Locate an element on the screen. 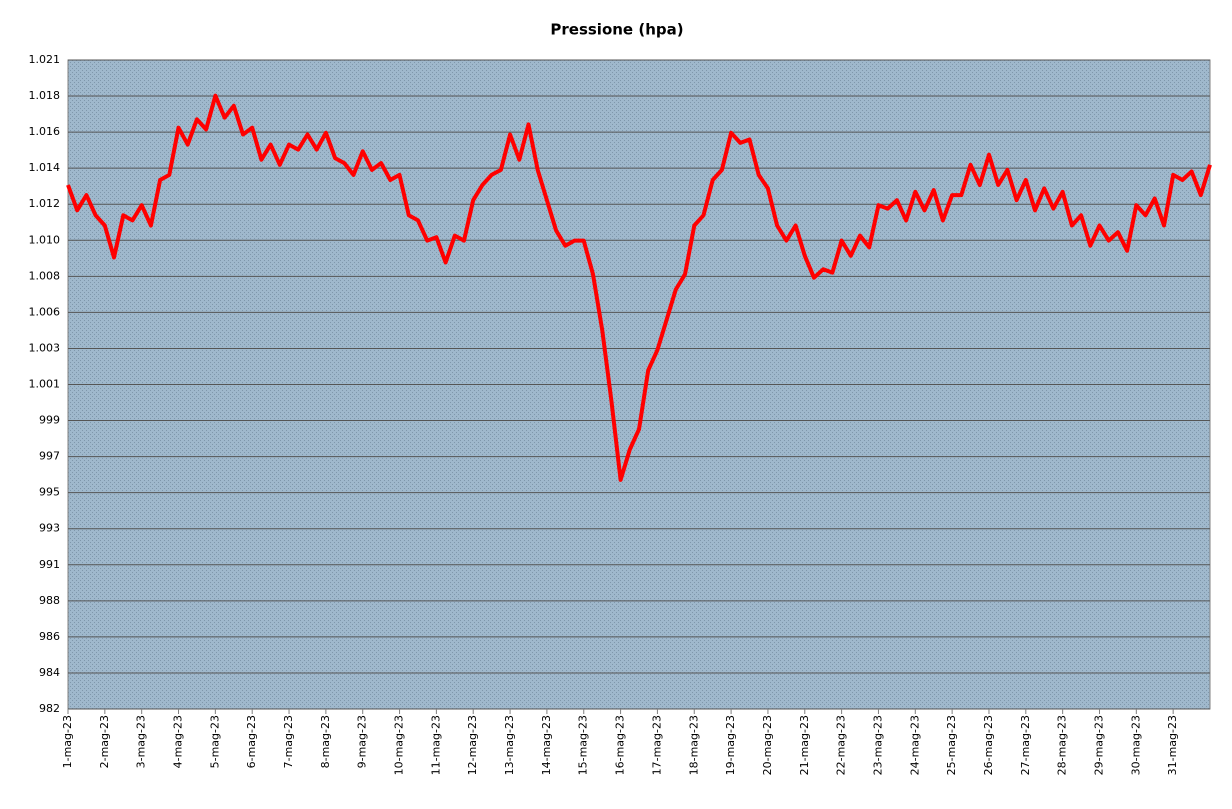  x-tick-label: 22-mag-23 is located at coordinates (841, 745).